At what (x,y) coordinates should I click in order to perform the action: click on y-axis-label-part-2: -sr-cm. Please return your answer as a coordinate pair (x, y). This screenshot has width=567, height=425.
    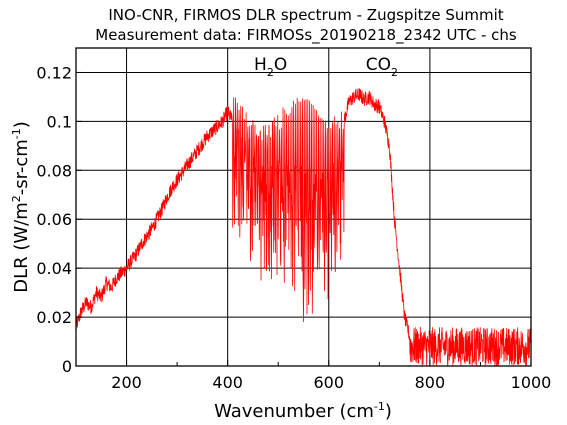
    Looking at the image, I should click on (21, 167).